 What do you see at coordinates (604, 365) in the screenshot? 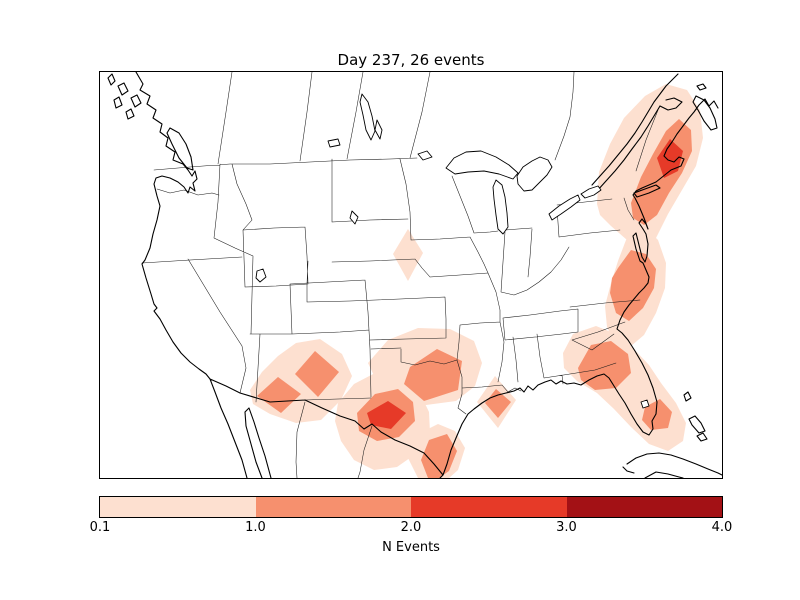
I see `contour-region-georgia-north-florida` at bounding box center [604, 365].